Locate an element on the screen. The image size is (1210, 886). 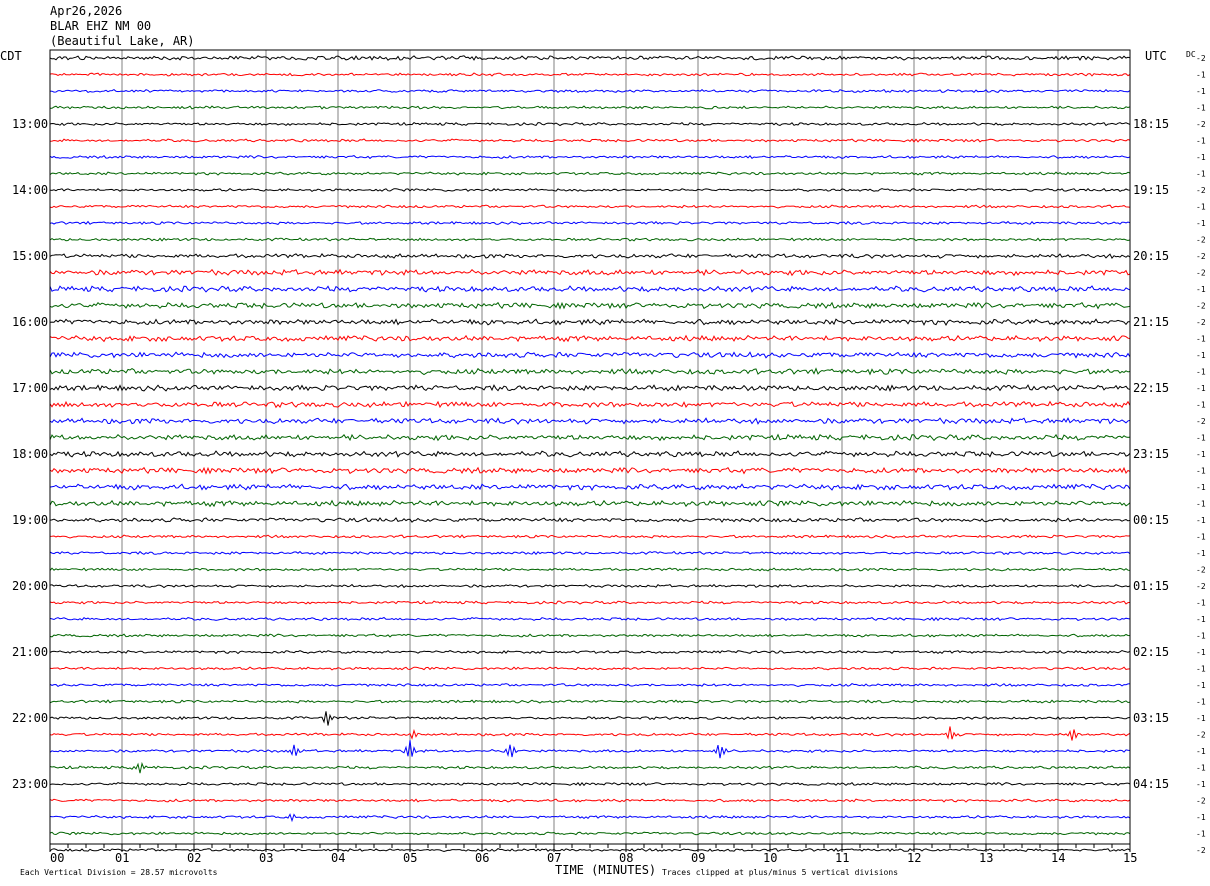
x-axis-title: TIME (MINUTES) is located at coordinates (605, 870).